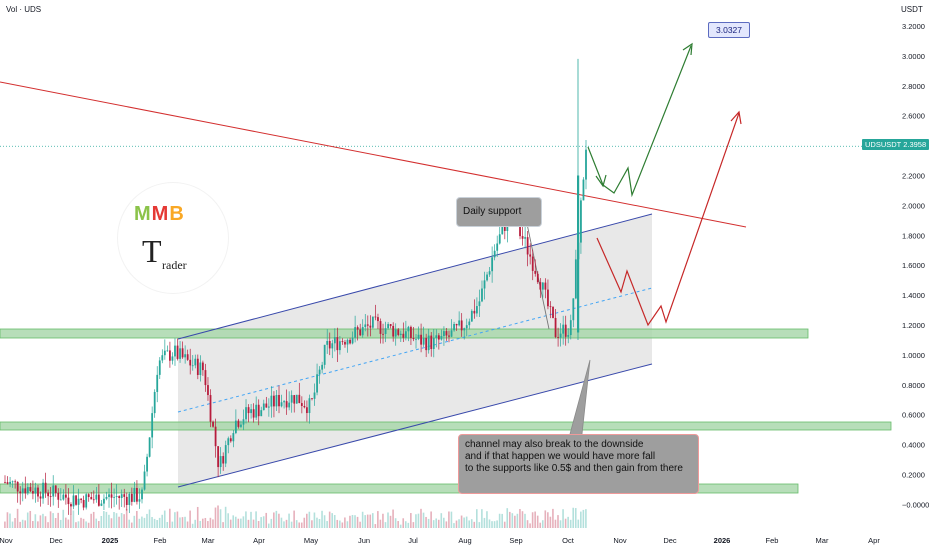  I want to click on x-tick-label: Sep, so click(515, 540).